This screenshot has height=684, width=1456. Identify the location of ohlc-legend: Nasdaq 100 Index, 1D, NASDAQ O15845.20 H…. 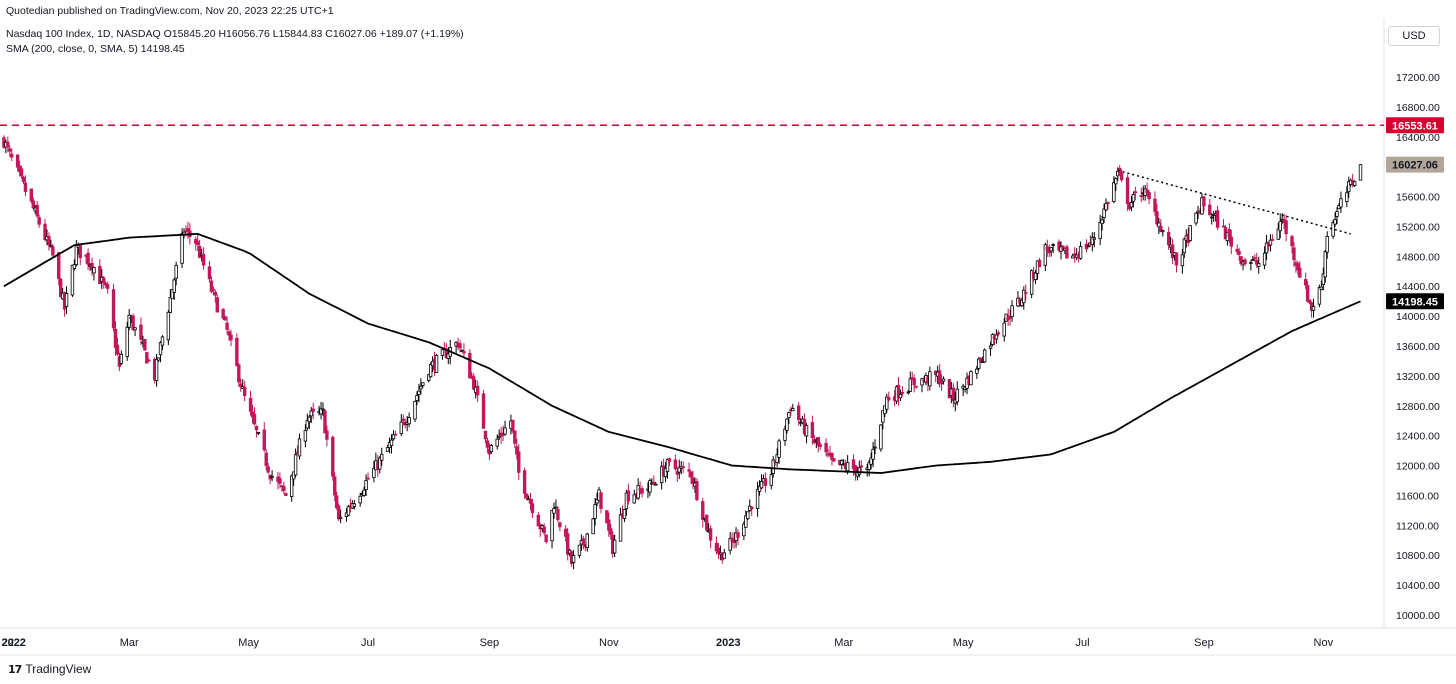
(235, 34).